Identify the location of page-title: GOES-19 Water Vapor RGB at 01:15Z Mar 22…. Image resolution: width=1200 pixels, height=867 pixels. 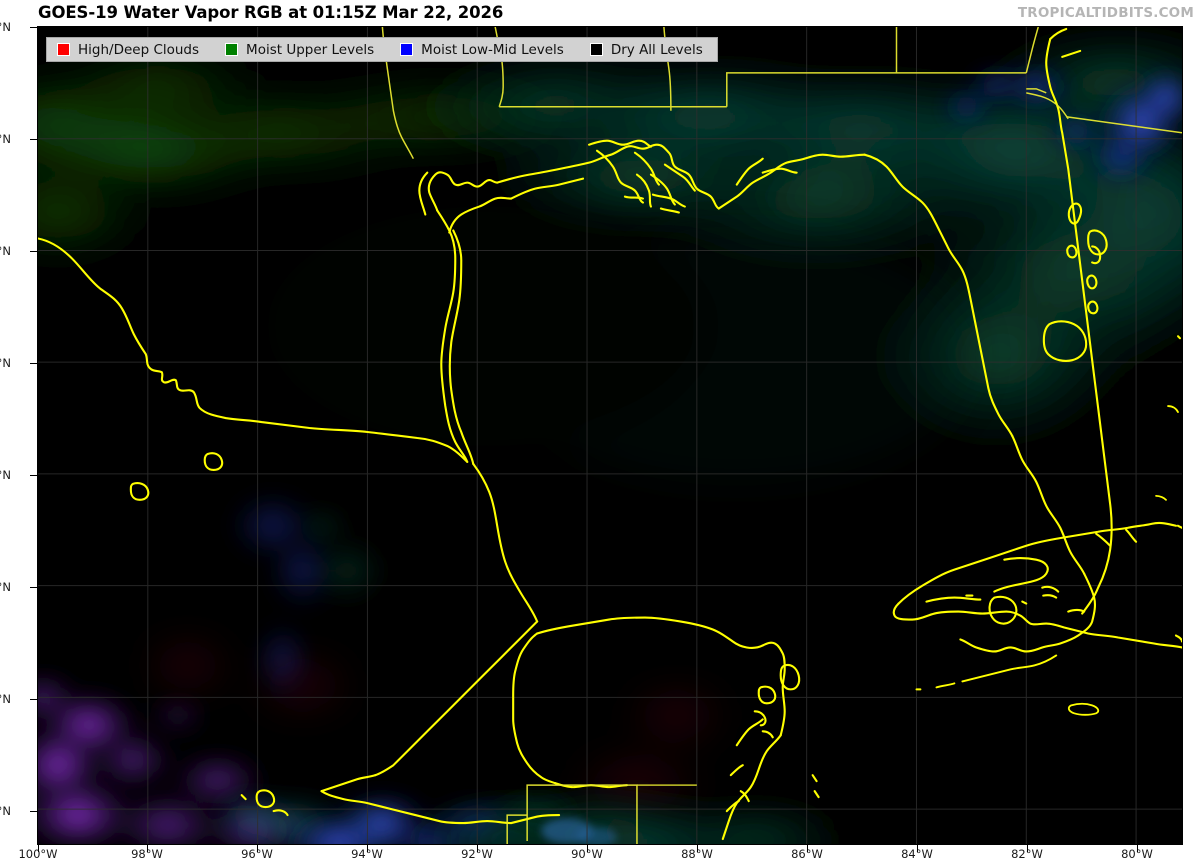
(271, 12).